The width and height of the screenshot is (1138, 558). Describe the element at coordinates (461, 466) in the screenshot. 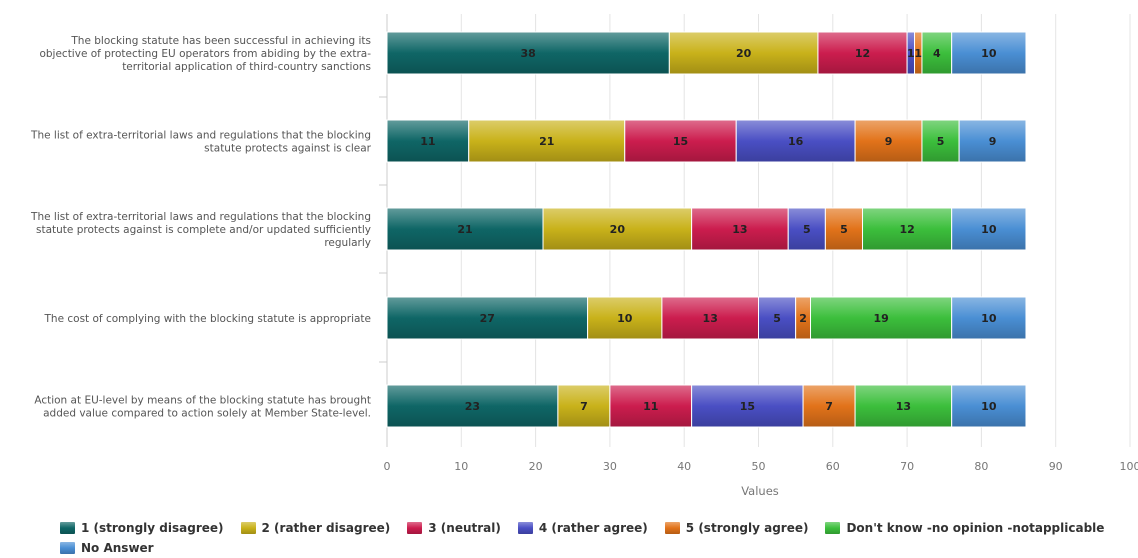

I see `x-tick-label: 10` at that location.